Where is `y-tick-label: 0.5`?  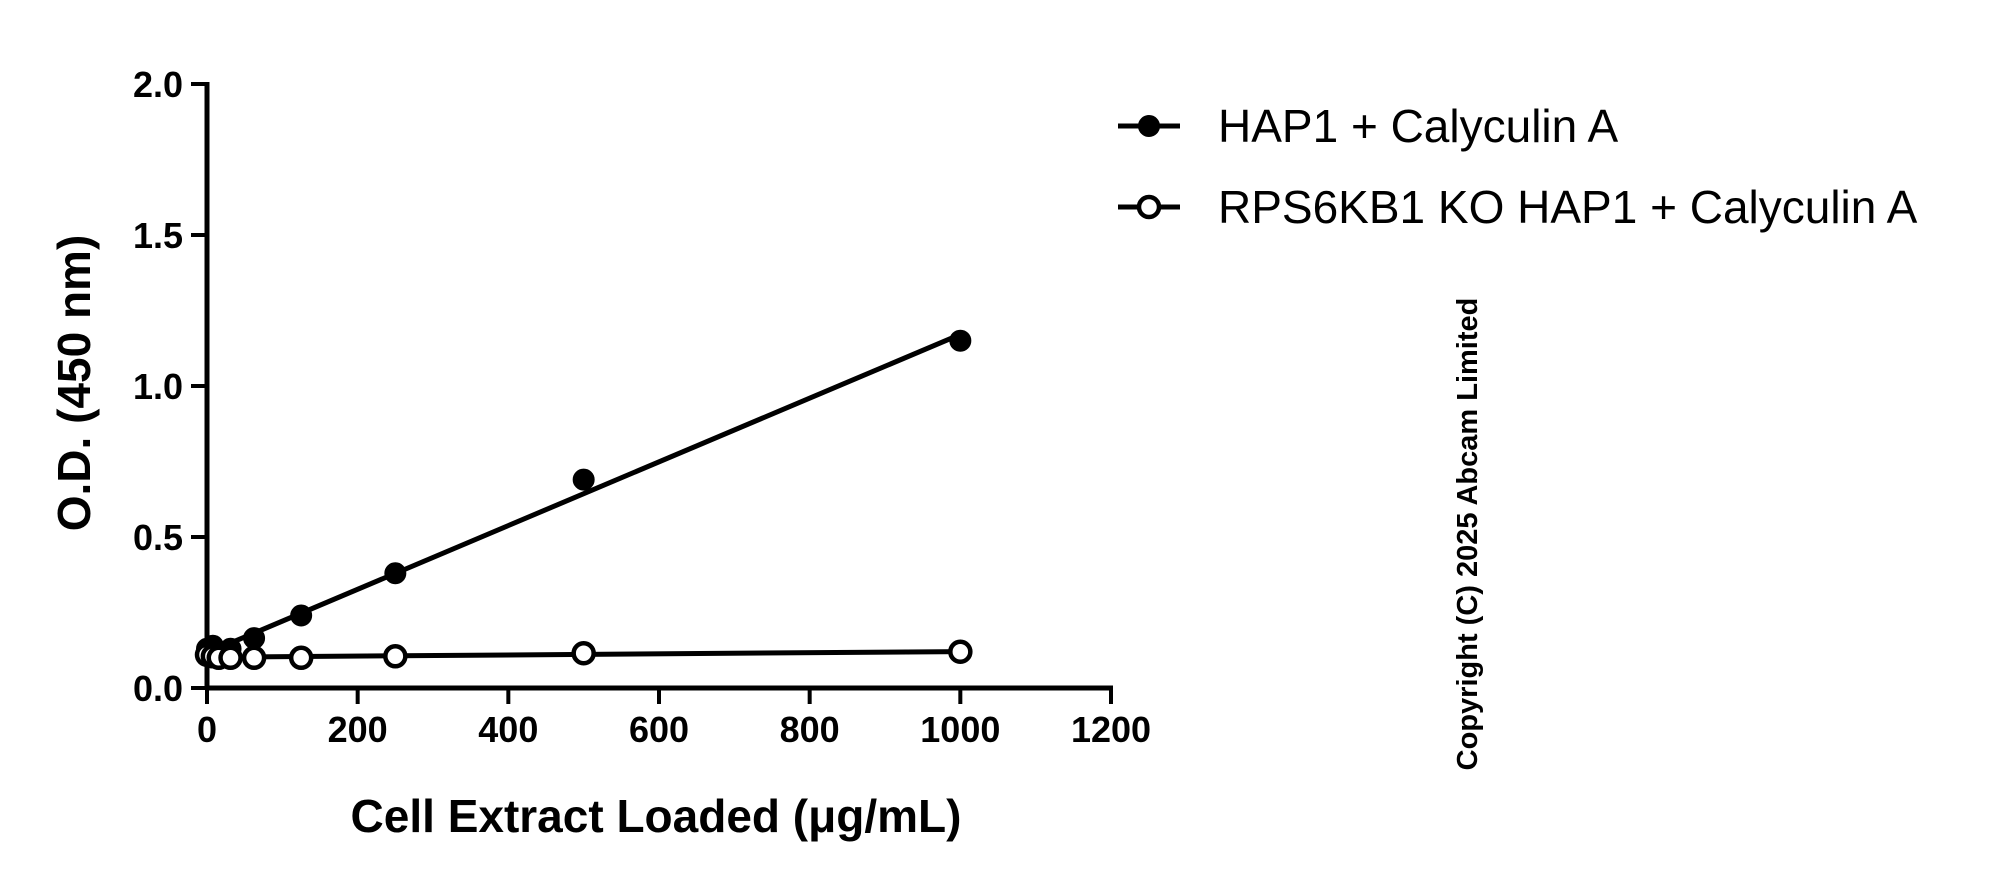
y-tick-label: 0.5 is located at coordinates (158, 537).